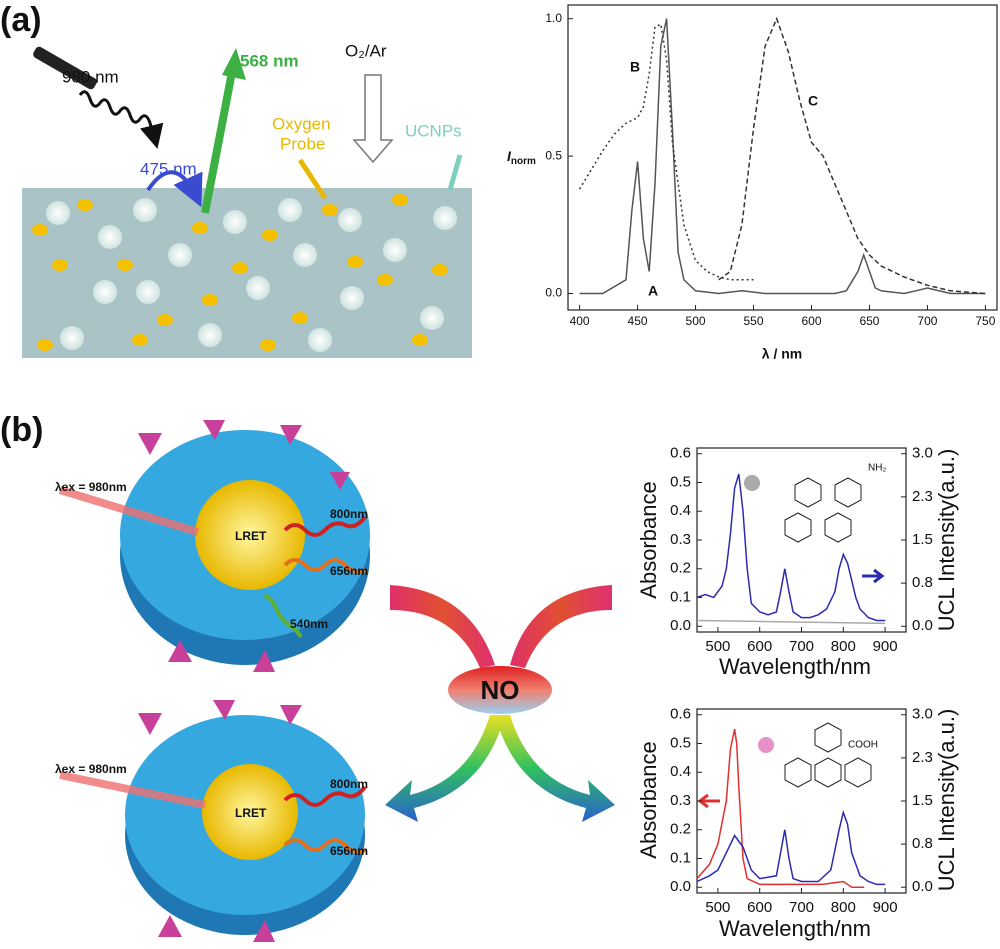 The height and width of the screenshot is (949, 1000). I want to click on substrate, so click(247, 273).